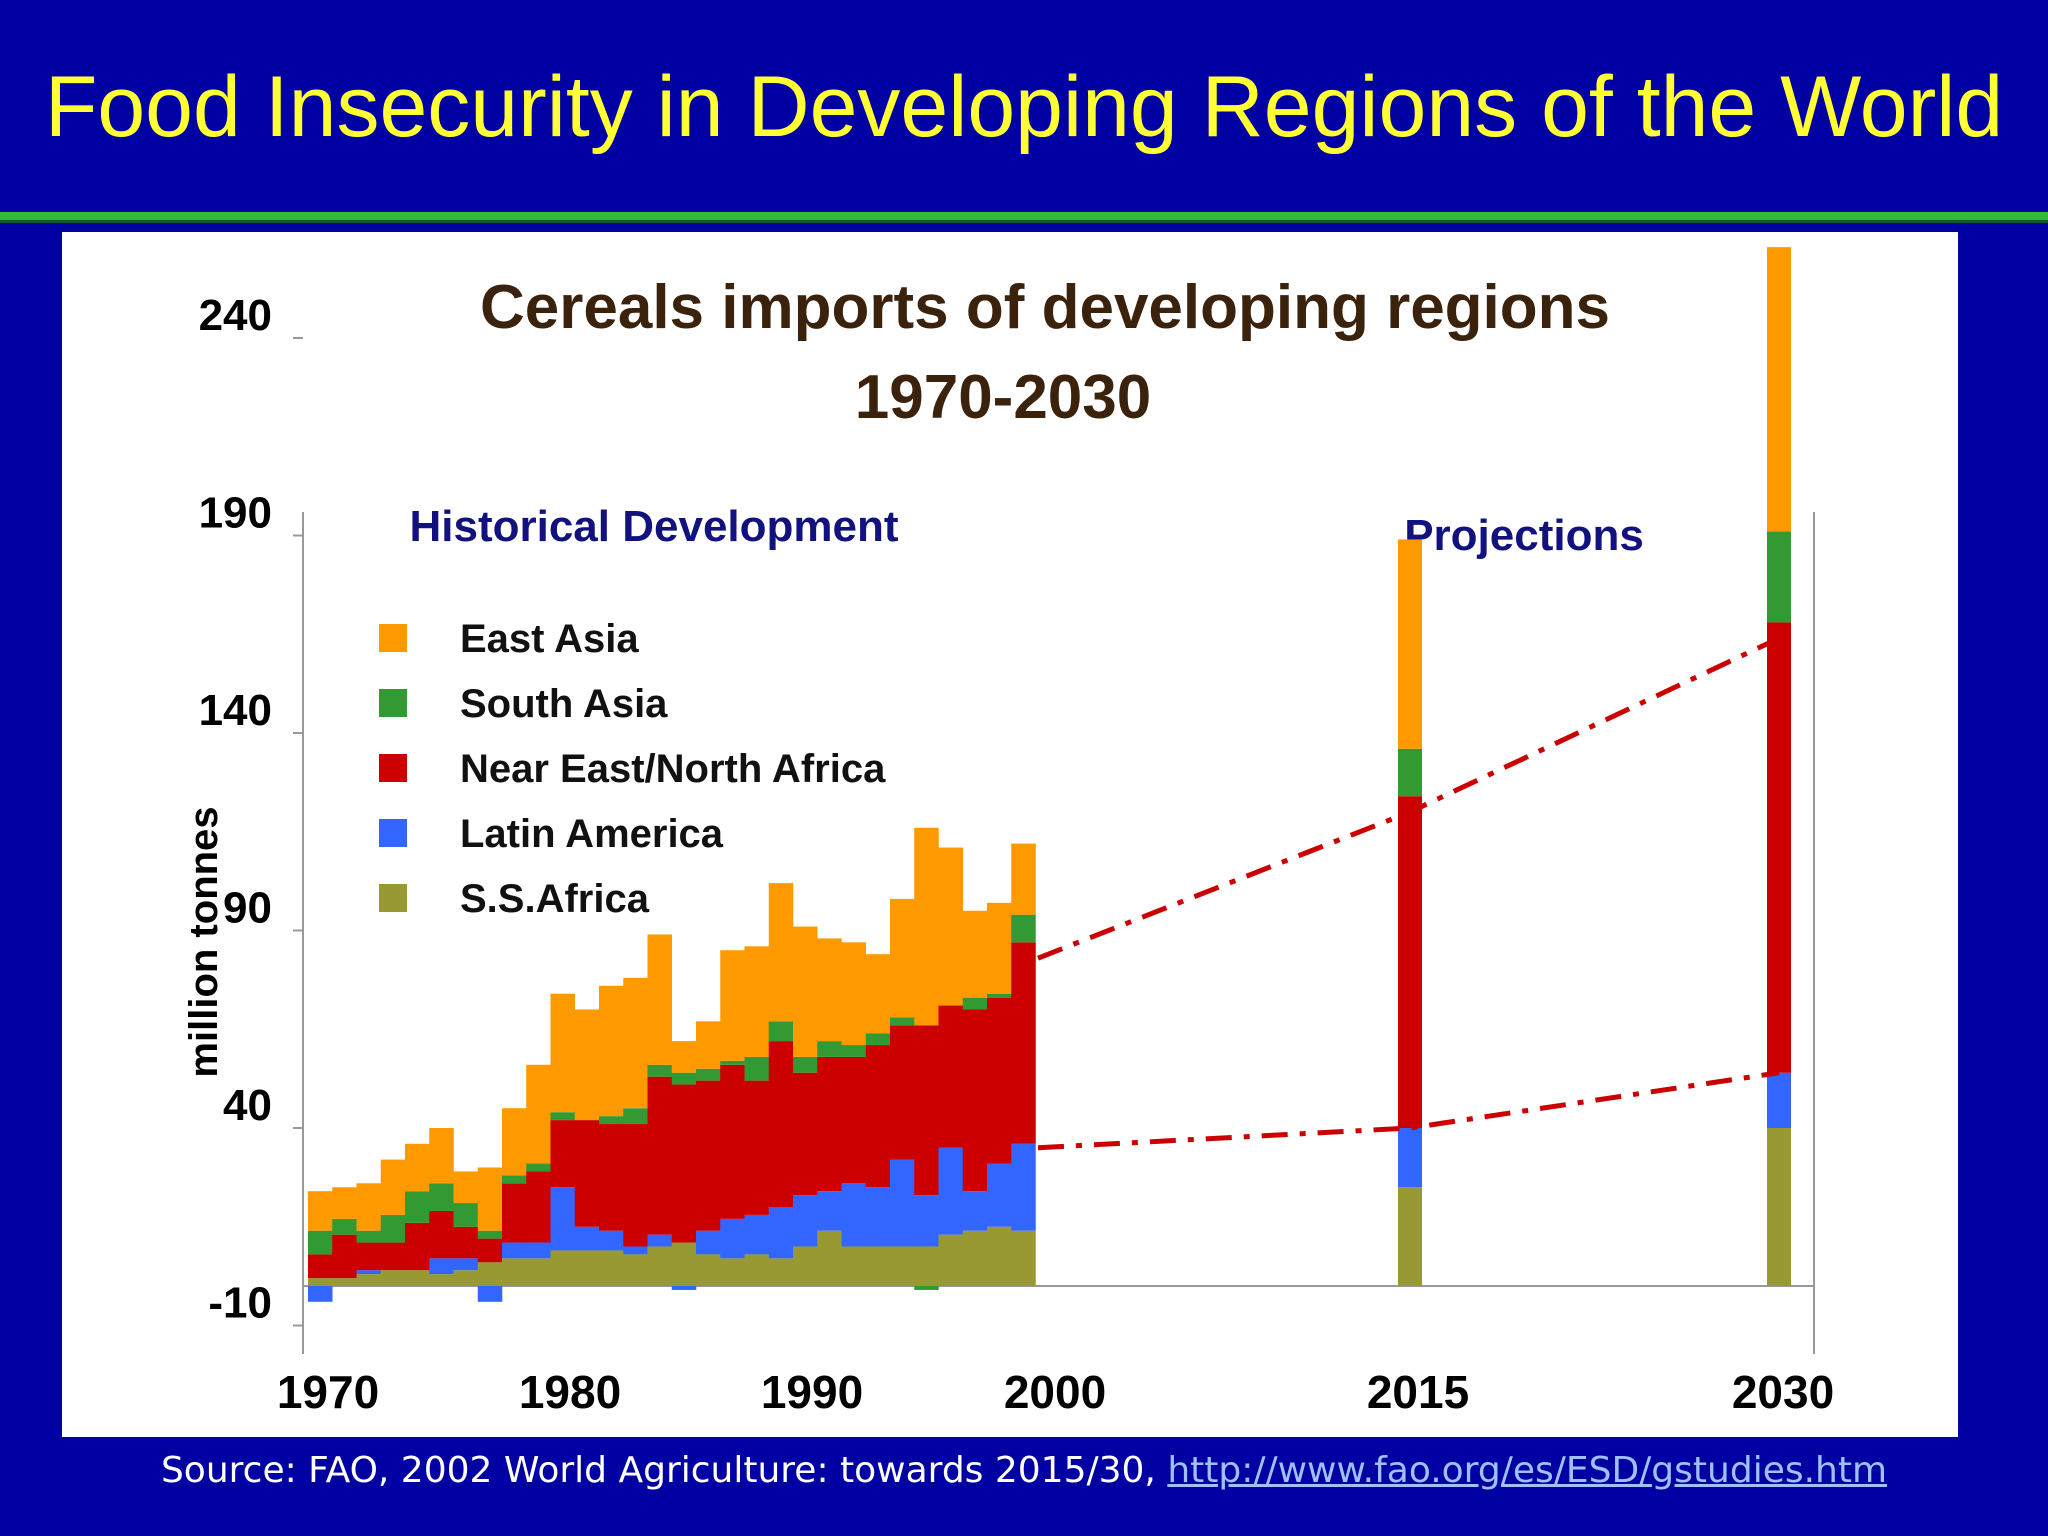 The height and width of the screenshot is (1536, 2048). Describe the element at coordinates (812, 1392) in the screenshot. I see `x-tick-label: 1990` at that location.